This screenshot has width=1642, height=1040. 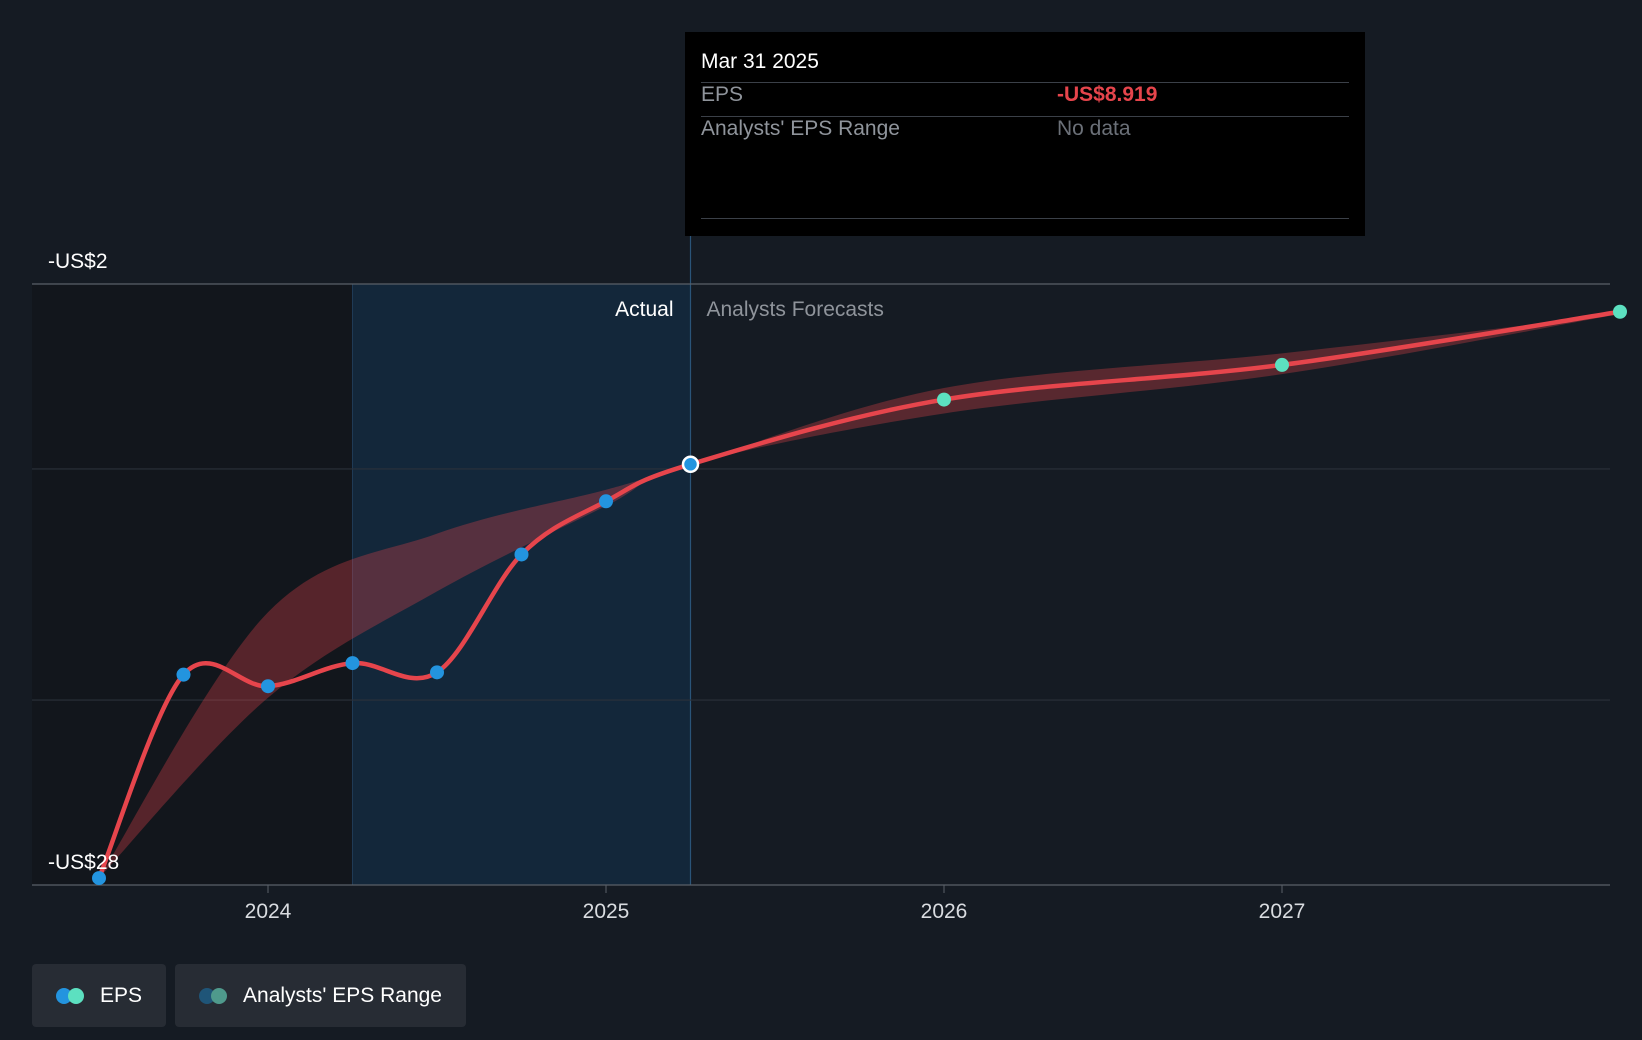 I want to click on tooltip-eps-label: EPS, so click(x=722, y=94).